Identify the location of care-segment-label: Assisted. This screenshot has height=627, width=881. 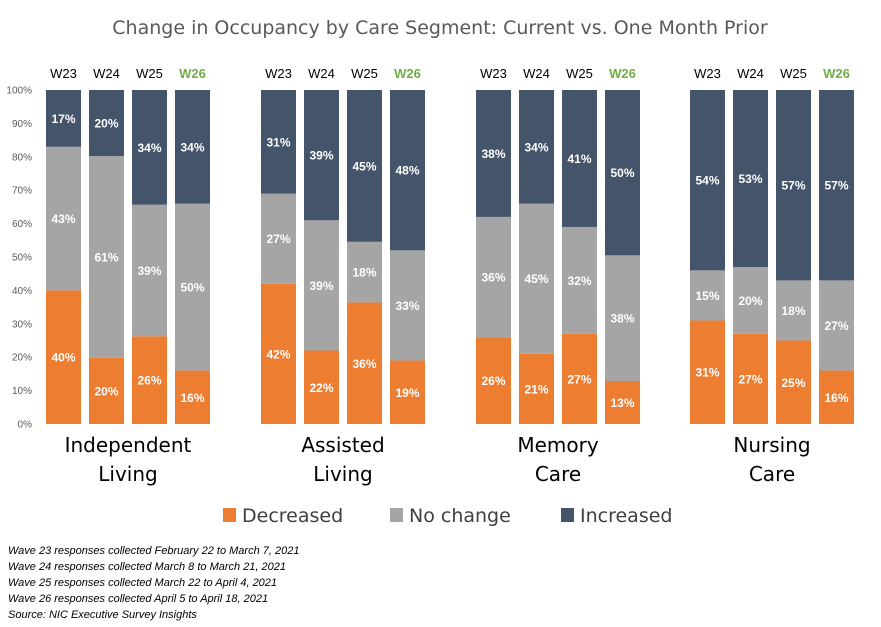
(342, 445).